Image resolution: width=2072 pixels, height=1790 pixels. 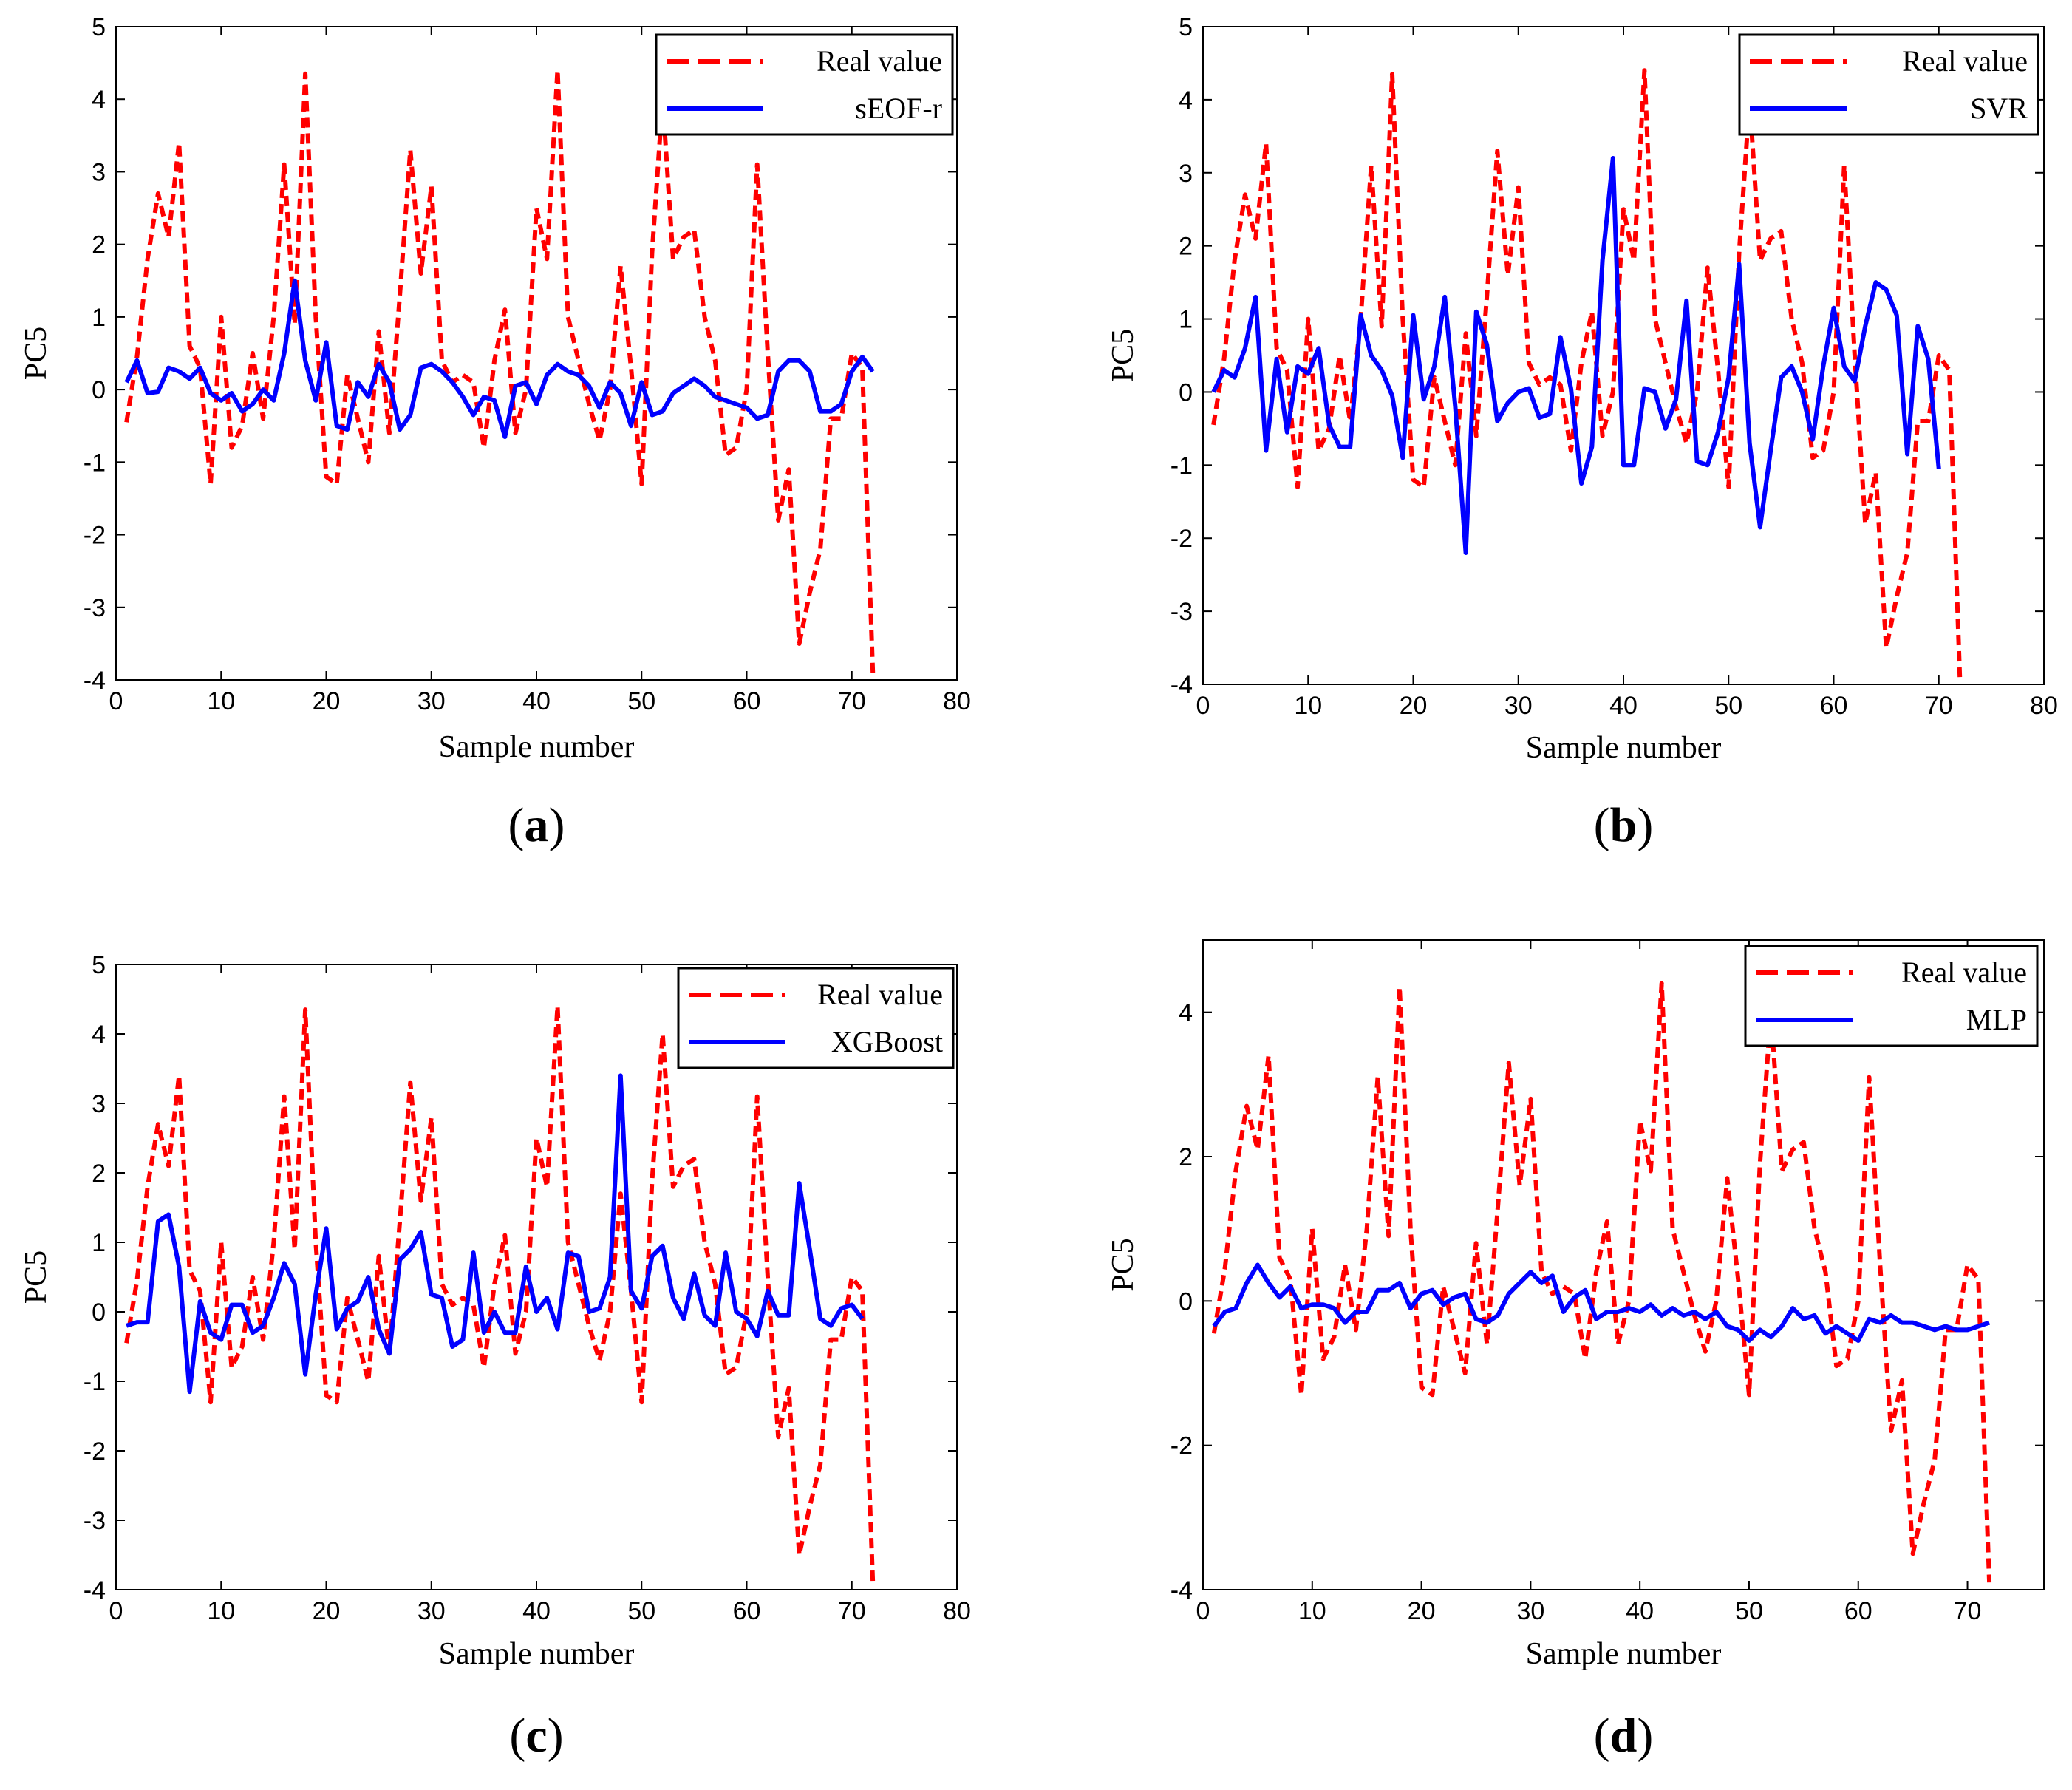 I want to click on panel-caption-letter: a, so click(x=537, y=825).